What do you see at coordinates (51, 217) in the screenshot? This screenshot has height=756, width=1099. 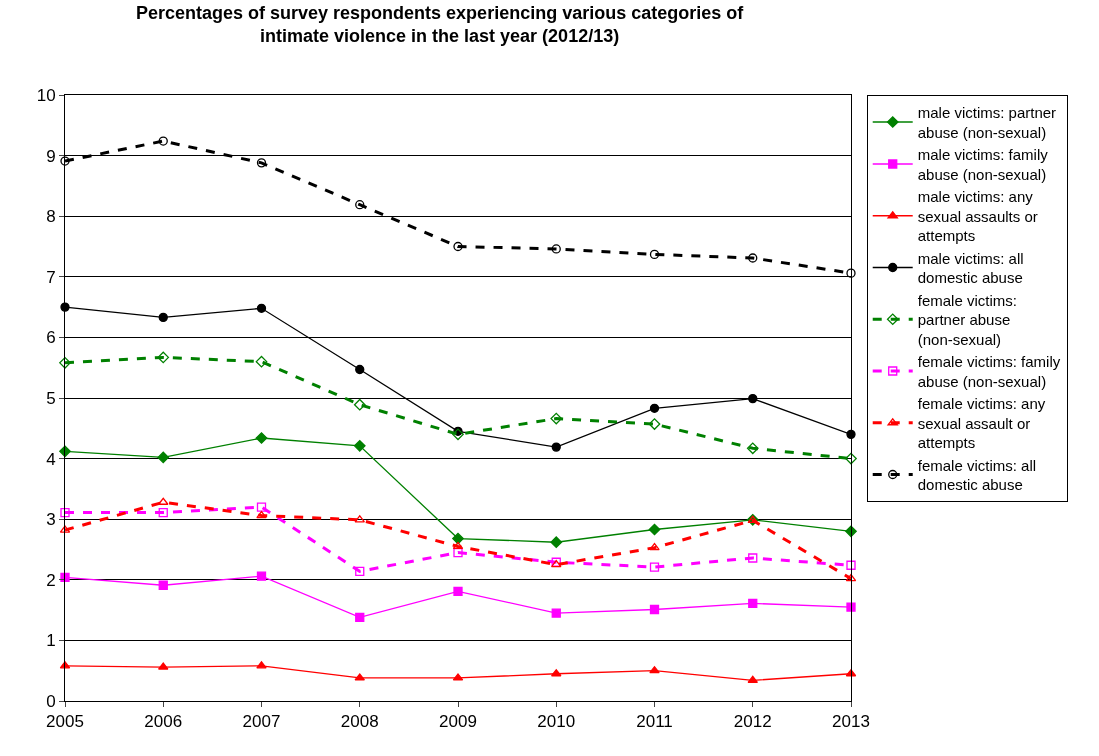 I see `y-tick-label: 8` at bounding box center [51, 217].